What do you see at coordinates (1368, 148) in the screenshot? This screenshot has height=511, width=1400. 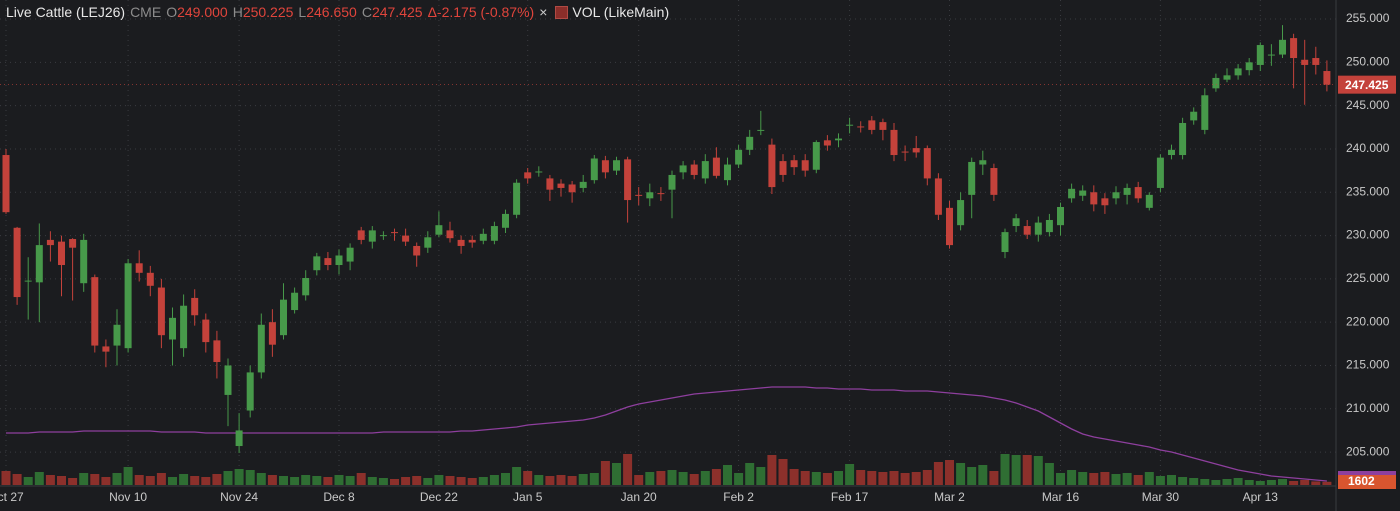 I see `y-tick-label: 240.000` at bounding box center [1368, 148].